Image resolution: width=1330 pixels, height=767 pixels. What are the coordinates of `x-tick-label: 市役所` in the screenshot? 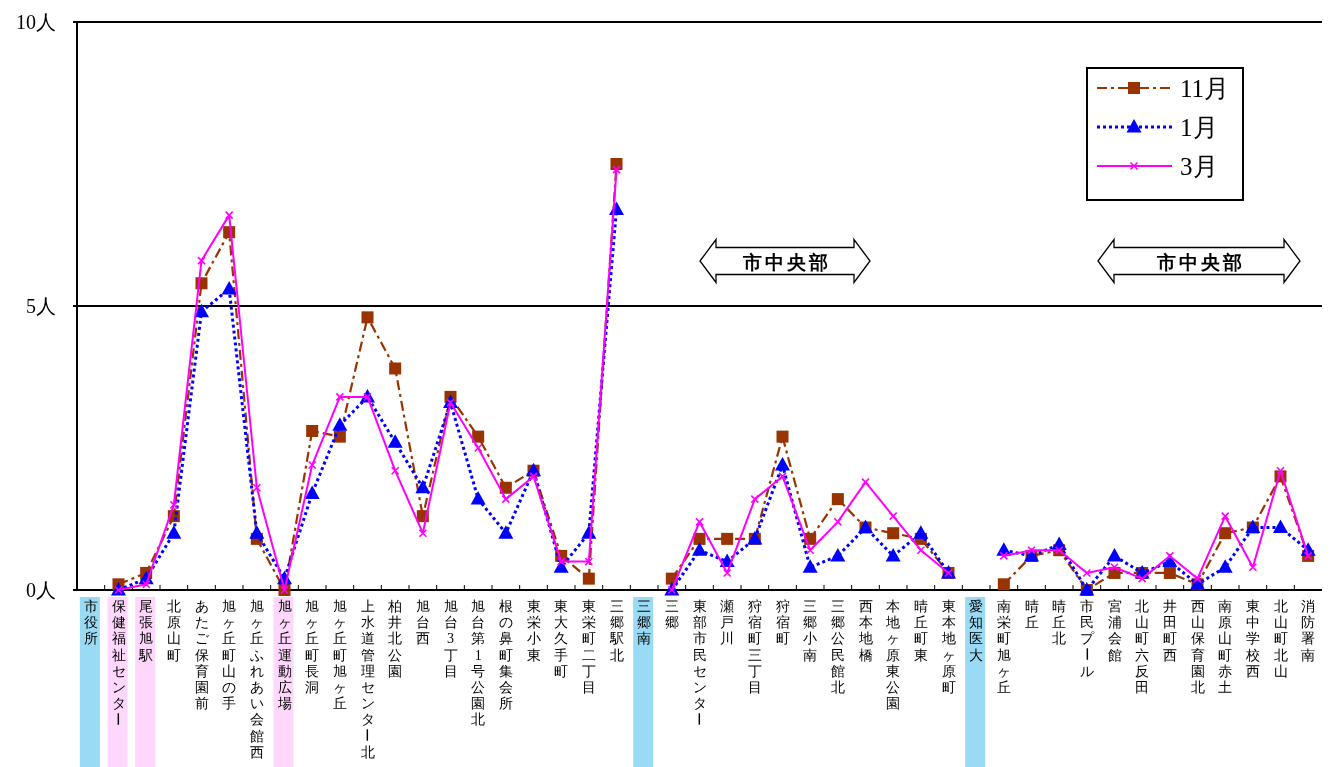 It's located at (90, 623).